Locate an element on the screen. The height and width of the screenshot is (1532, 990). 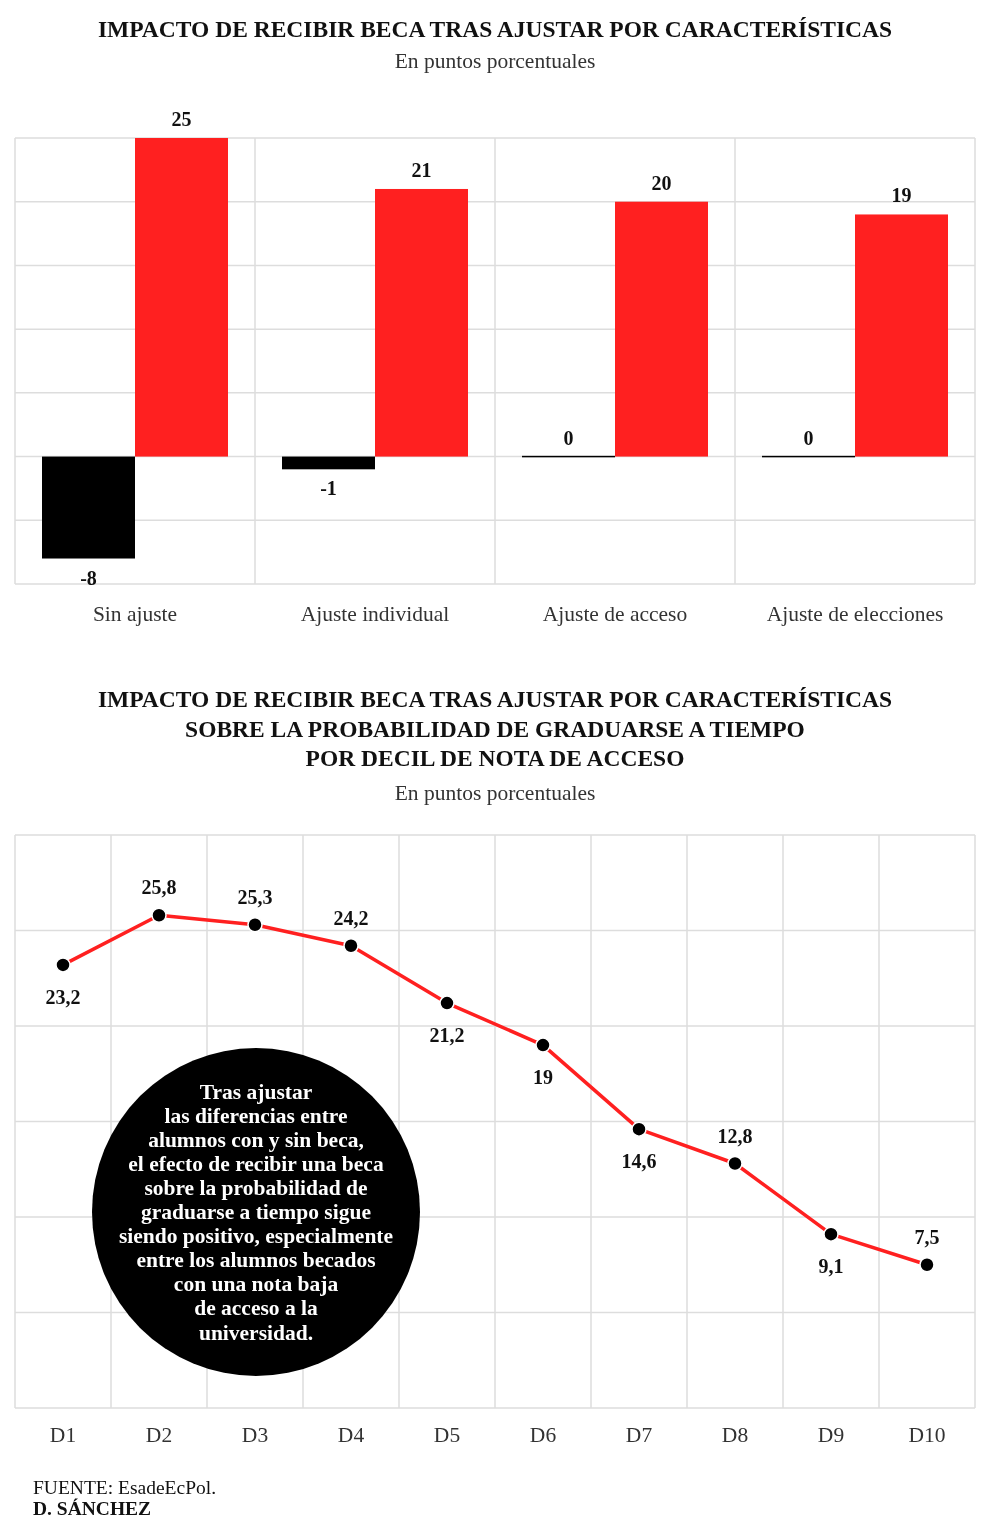
data-label: 14,6 is located at coordinates (639, 1161).